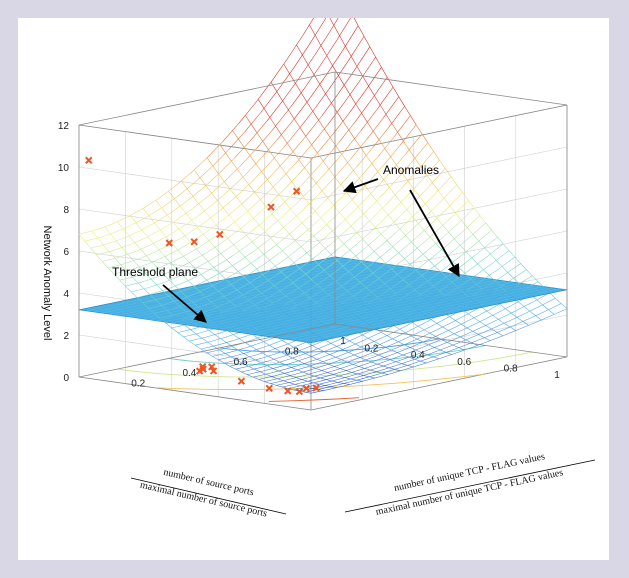 The image size is (629, 578). What do you see at coordinates (64, 168) in the screenshot?
I see `z-tick-label: 10` at bounding box center [64, 168].